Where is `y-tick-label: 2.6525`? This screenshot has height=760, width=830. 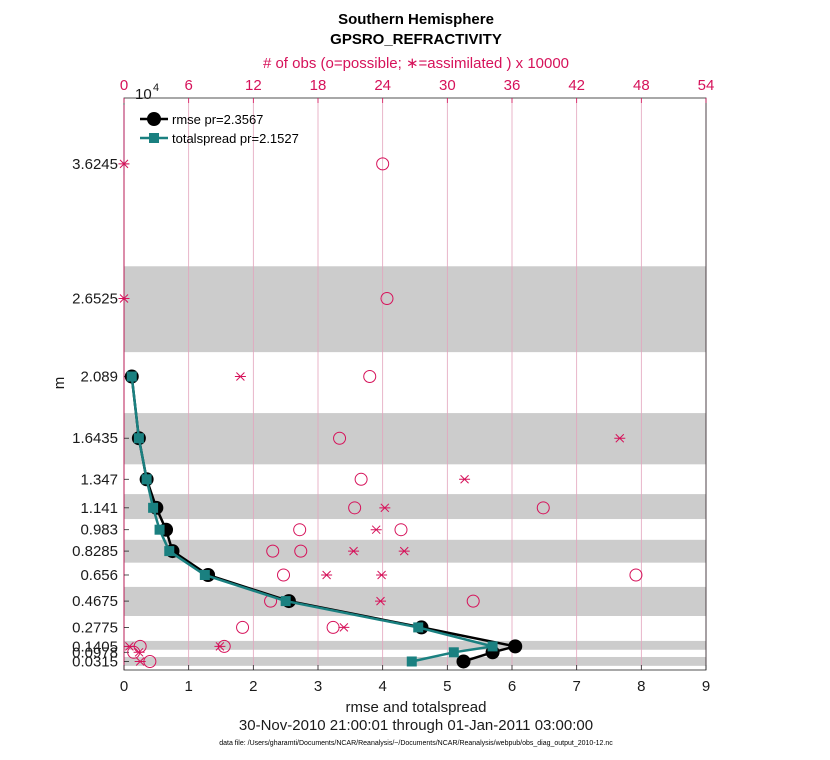
y-tick-label: 2.6525 is located at coordinates (95, 298).